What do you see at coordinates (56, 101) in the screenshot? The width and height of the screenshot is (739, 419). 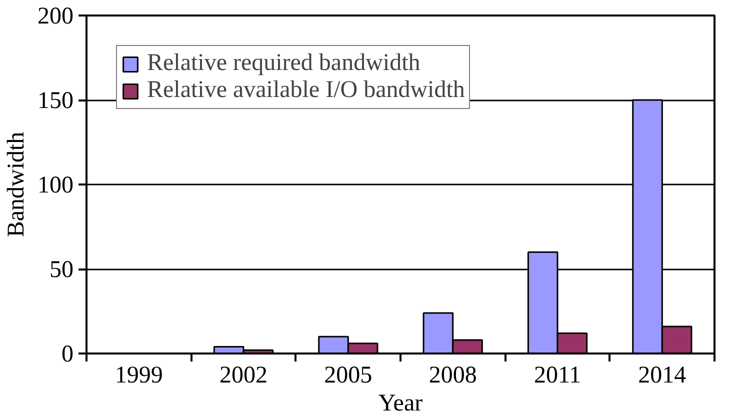 I see `y-tick-label: 150` at bounding box center [56, 101].